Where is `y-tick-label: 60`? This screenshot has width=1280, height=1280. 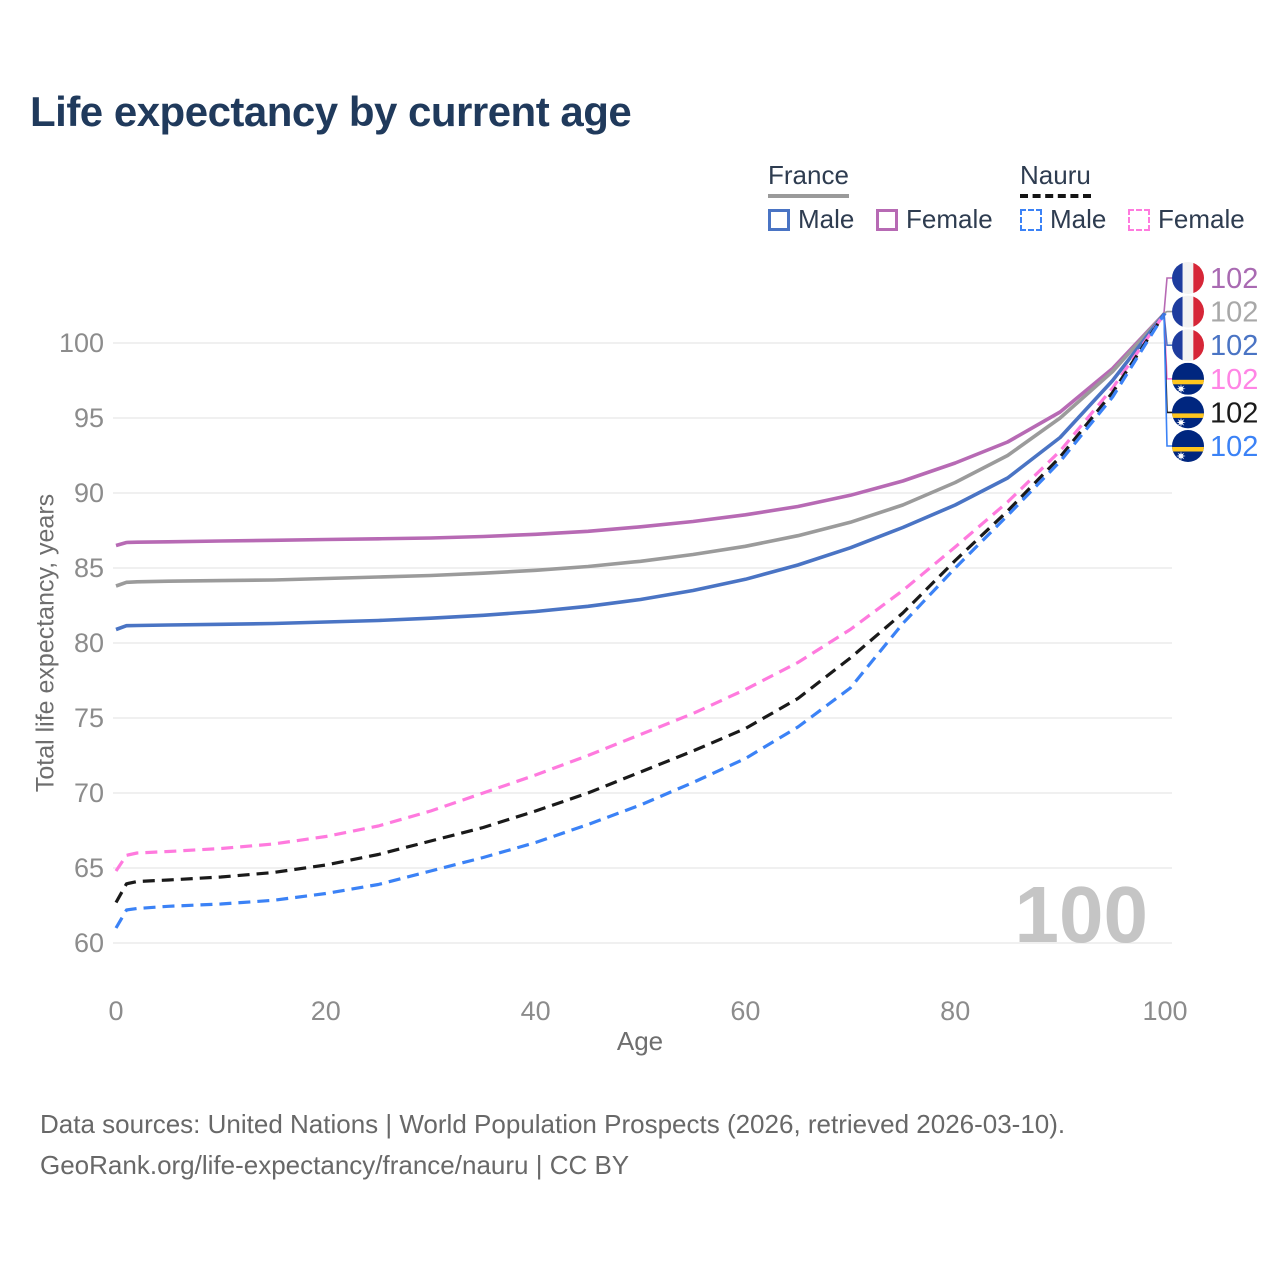
y-tick-label: 60 is located at coordinates (89, 943).